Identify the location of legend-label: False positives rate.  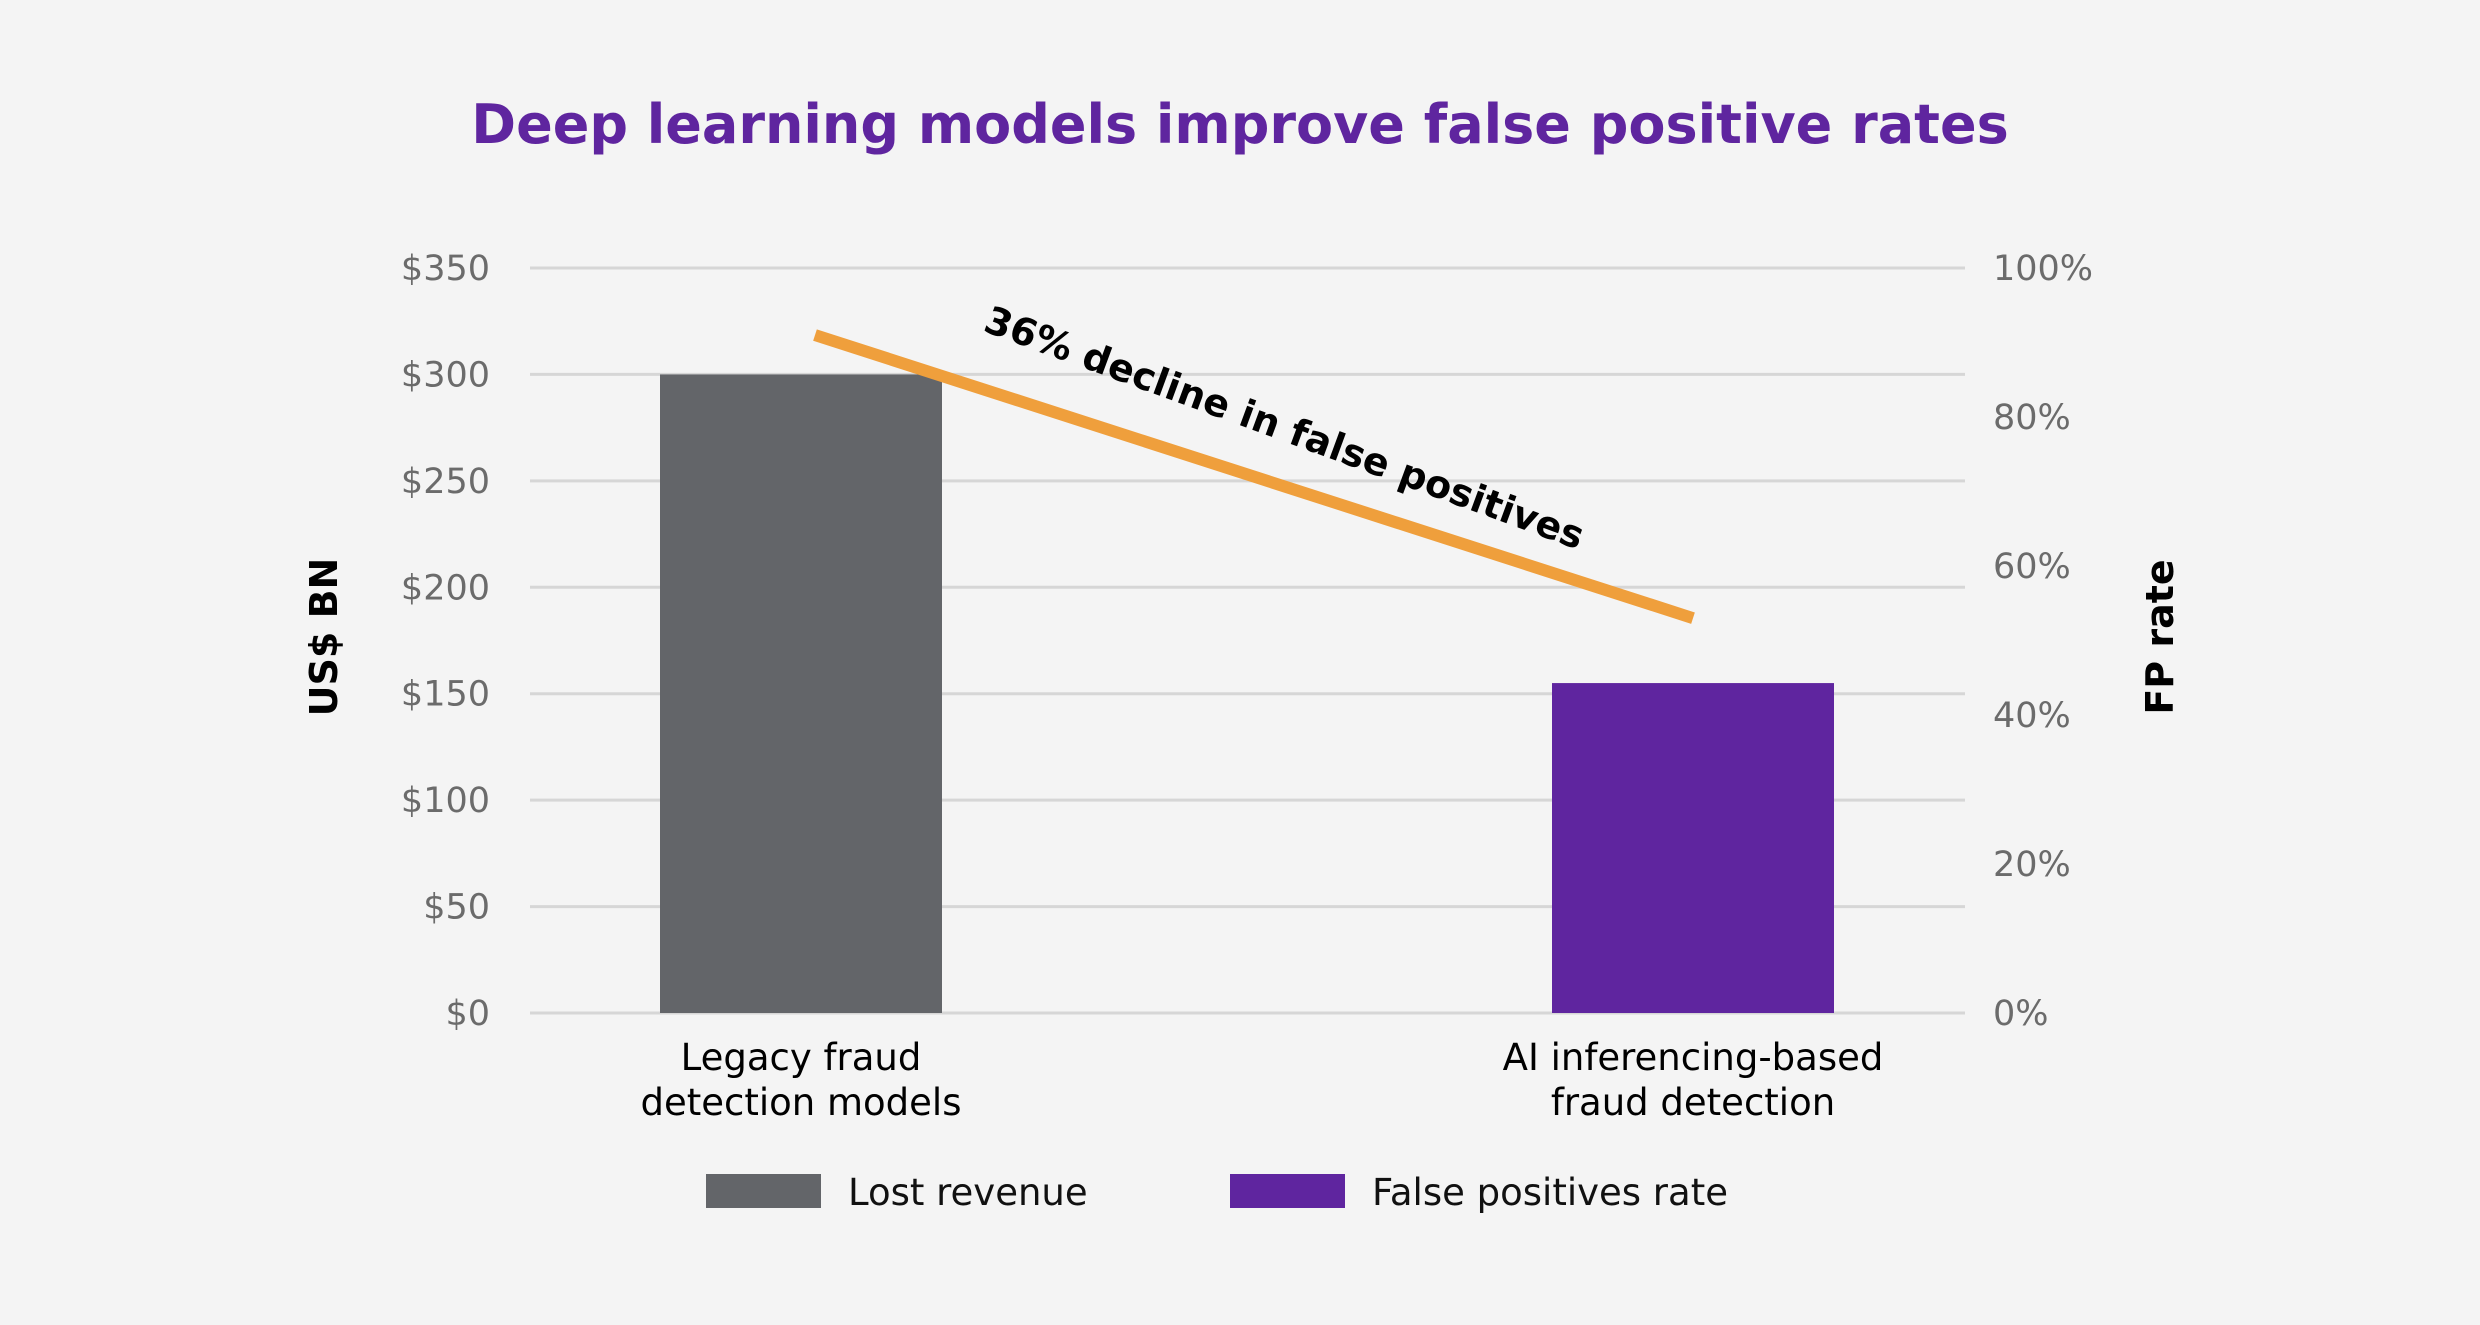
(1550, 1192).